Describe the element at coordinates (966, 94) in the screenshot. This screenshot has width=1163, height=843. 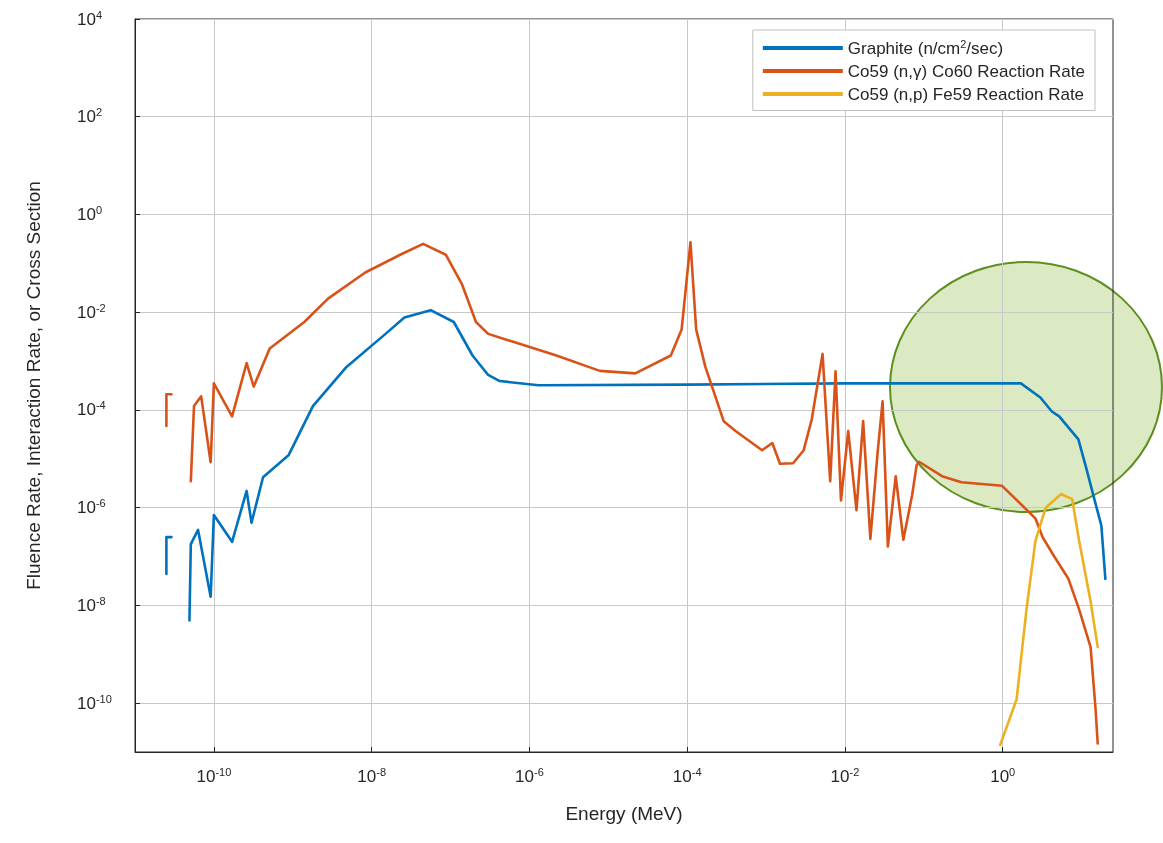
I see `legend-label: Co59 (n,p) Fe59 Reaction Rate` at that location.